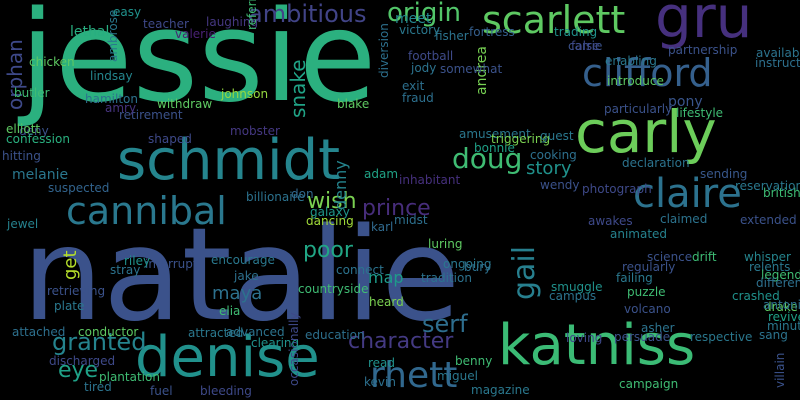 The image size is (800, 400). Describe the element at coordinates (230, 311) in the screenshot. I see `word-elia: elia` at that location.